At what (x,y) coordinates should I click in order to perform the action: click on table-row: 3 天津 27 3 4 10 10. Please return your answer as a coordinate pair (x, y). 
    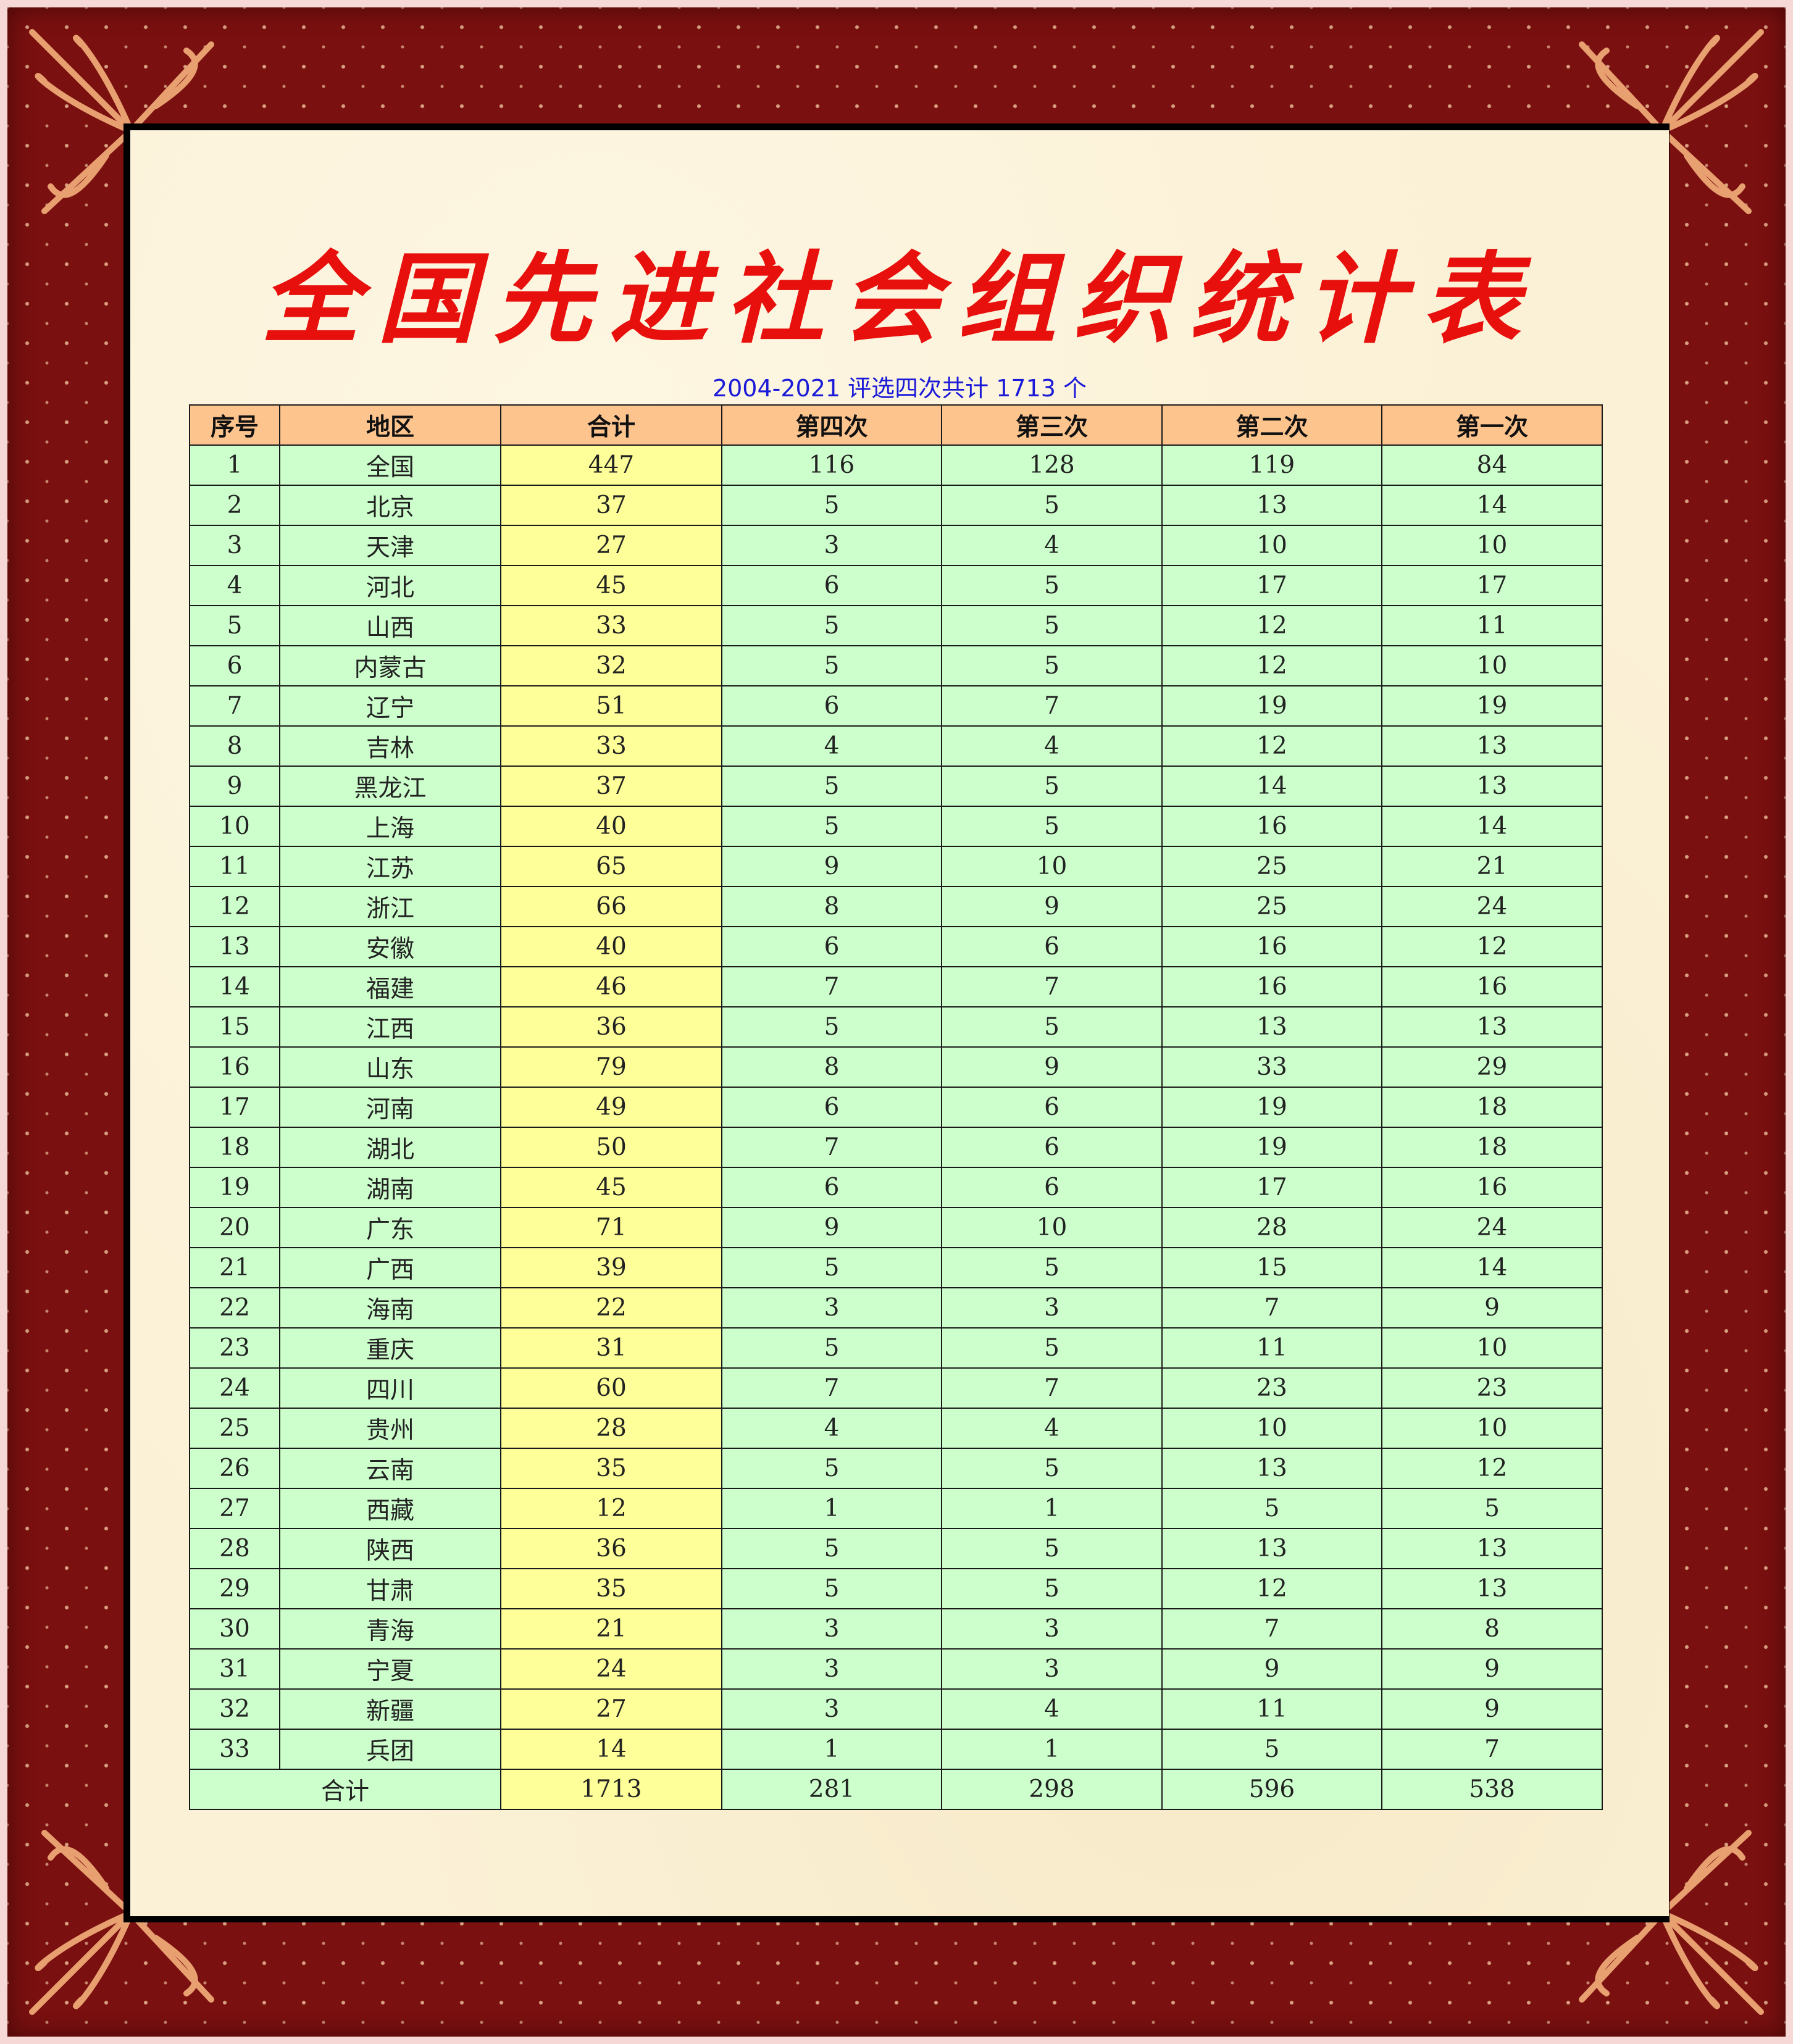
    Looking at the image, I should click on (896, 545).